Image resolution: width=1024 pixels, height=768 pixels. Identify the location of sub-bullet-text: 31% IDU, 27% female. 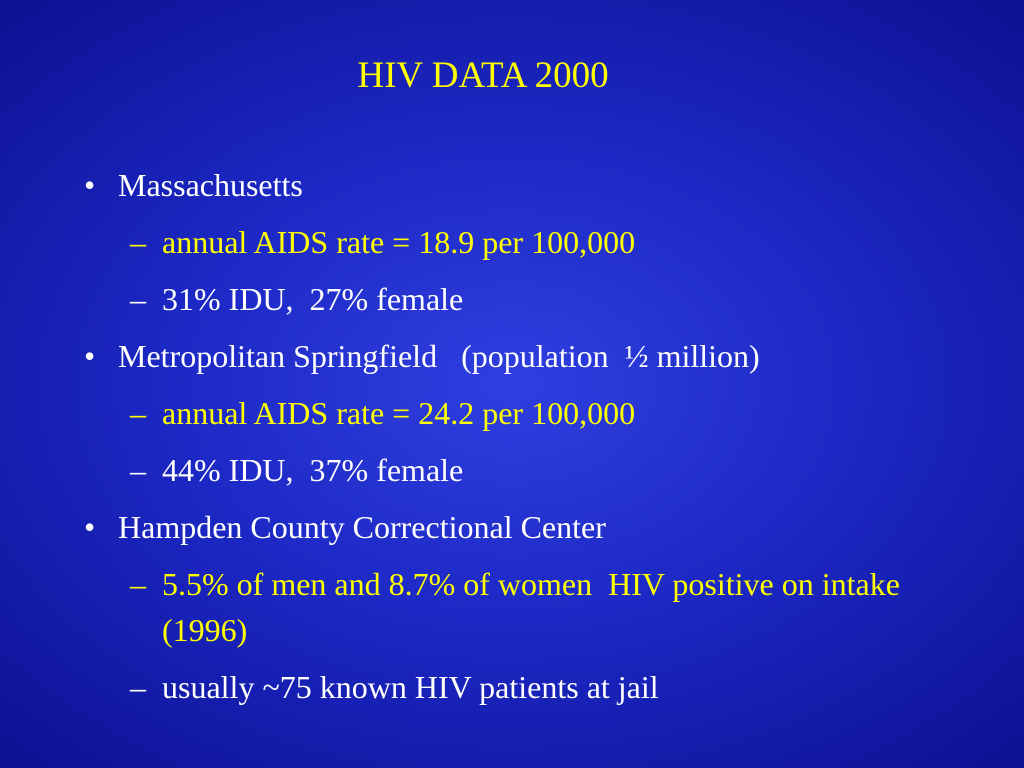
(313, 299).